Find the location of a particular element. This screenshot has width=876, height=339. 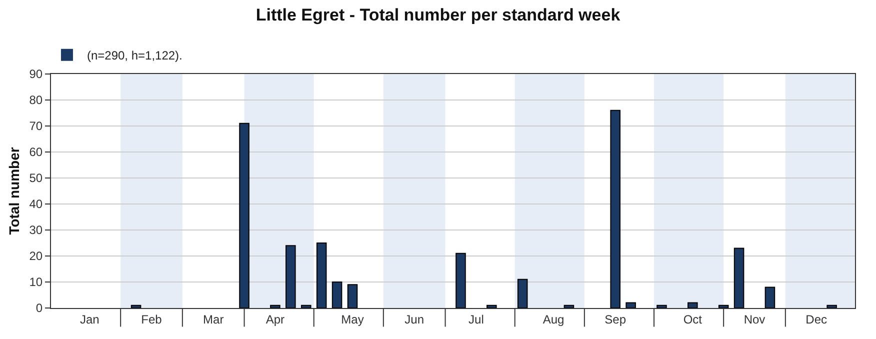

x-tick-label: Jul is located at coordinates (476, 319).